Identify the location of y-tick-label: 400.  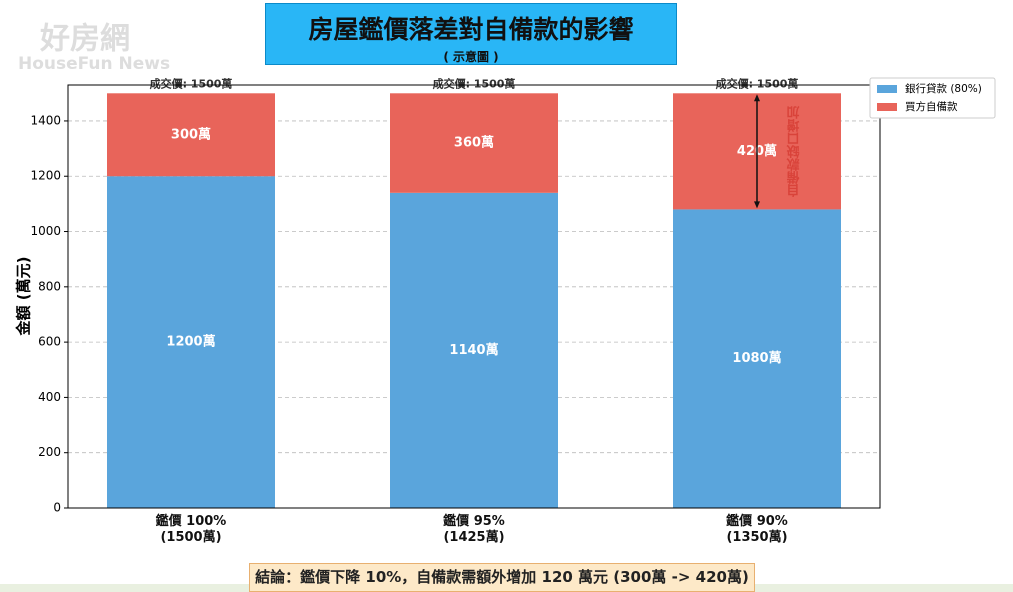
(49, 397).